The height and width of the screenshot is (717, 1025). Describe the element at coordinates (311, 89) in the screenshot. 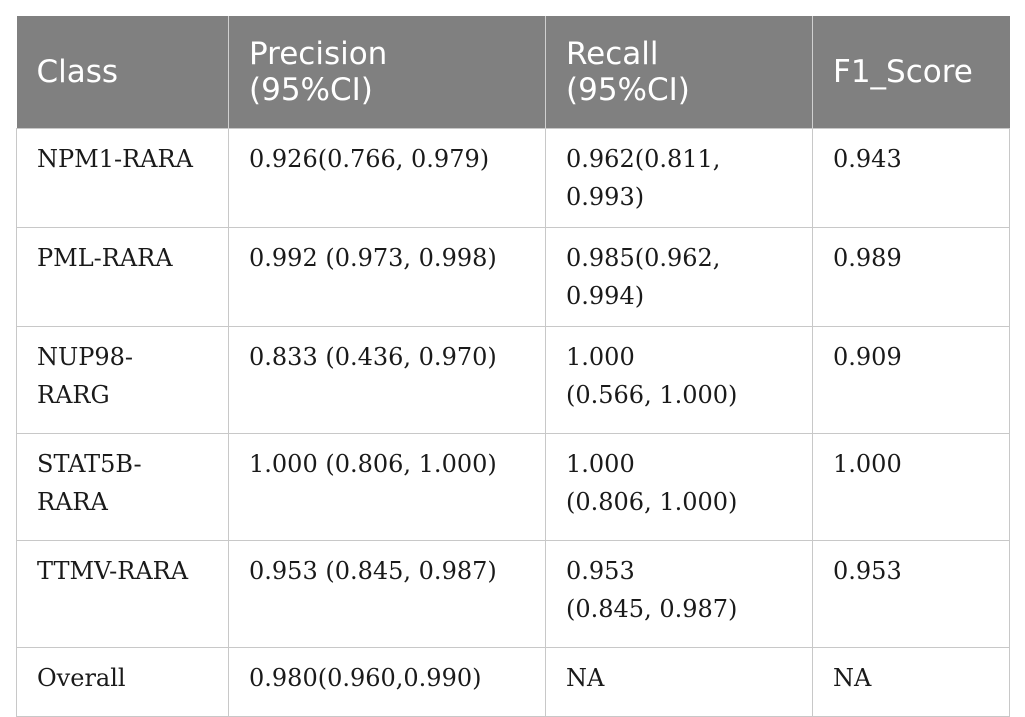

I see `header-precision-ci: (95%CI)` at that location.